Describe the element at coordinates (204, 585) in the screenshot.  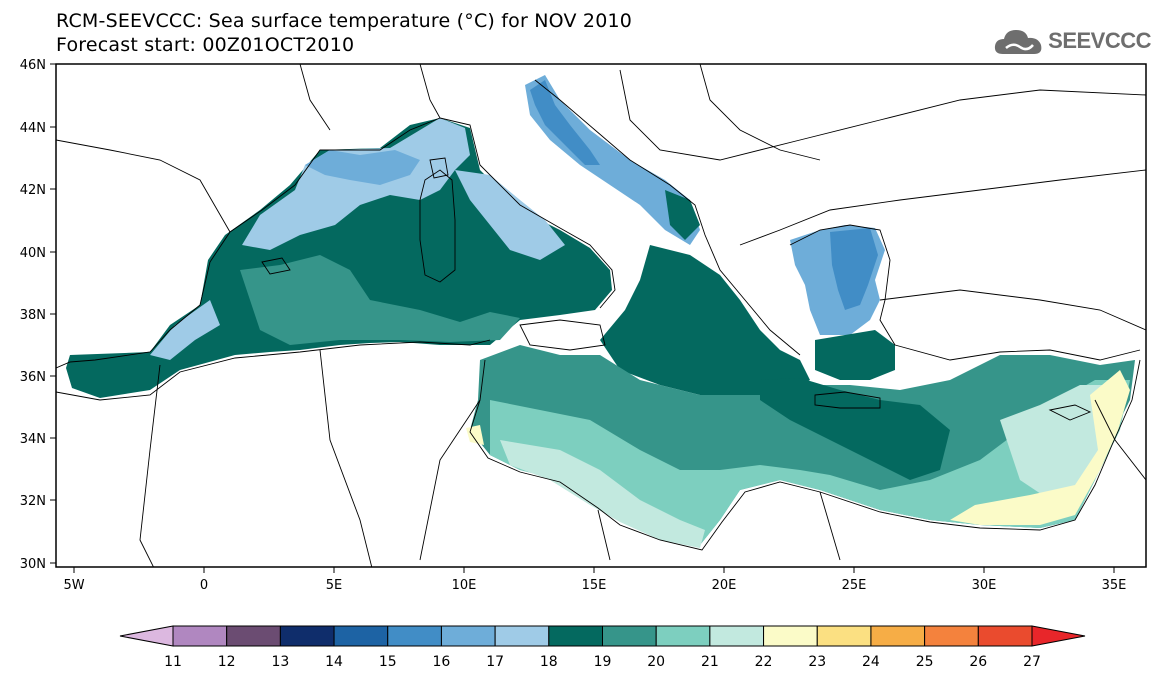
I see `lon-tick-label: 0` at that location.